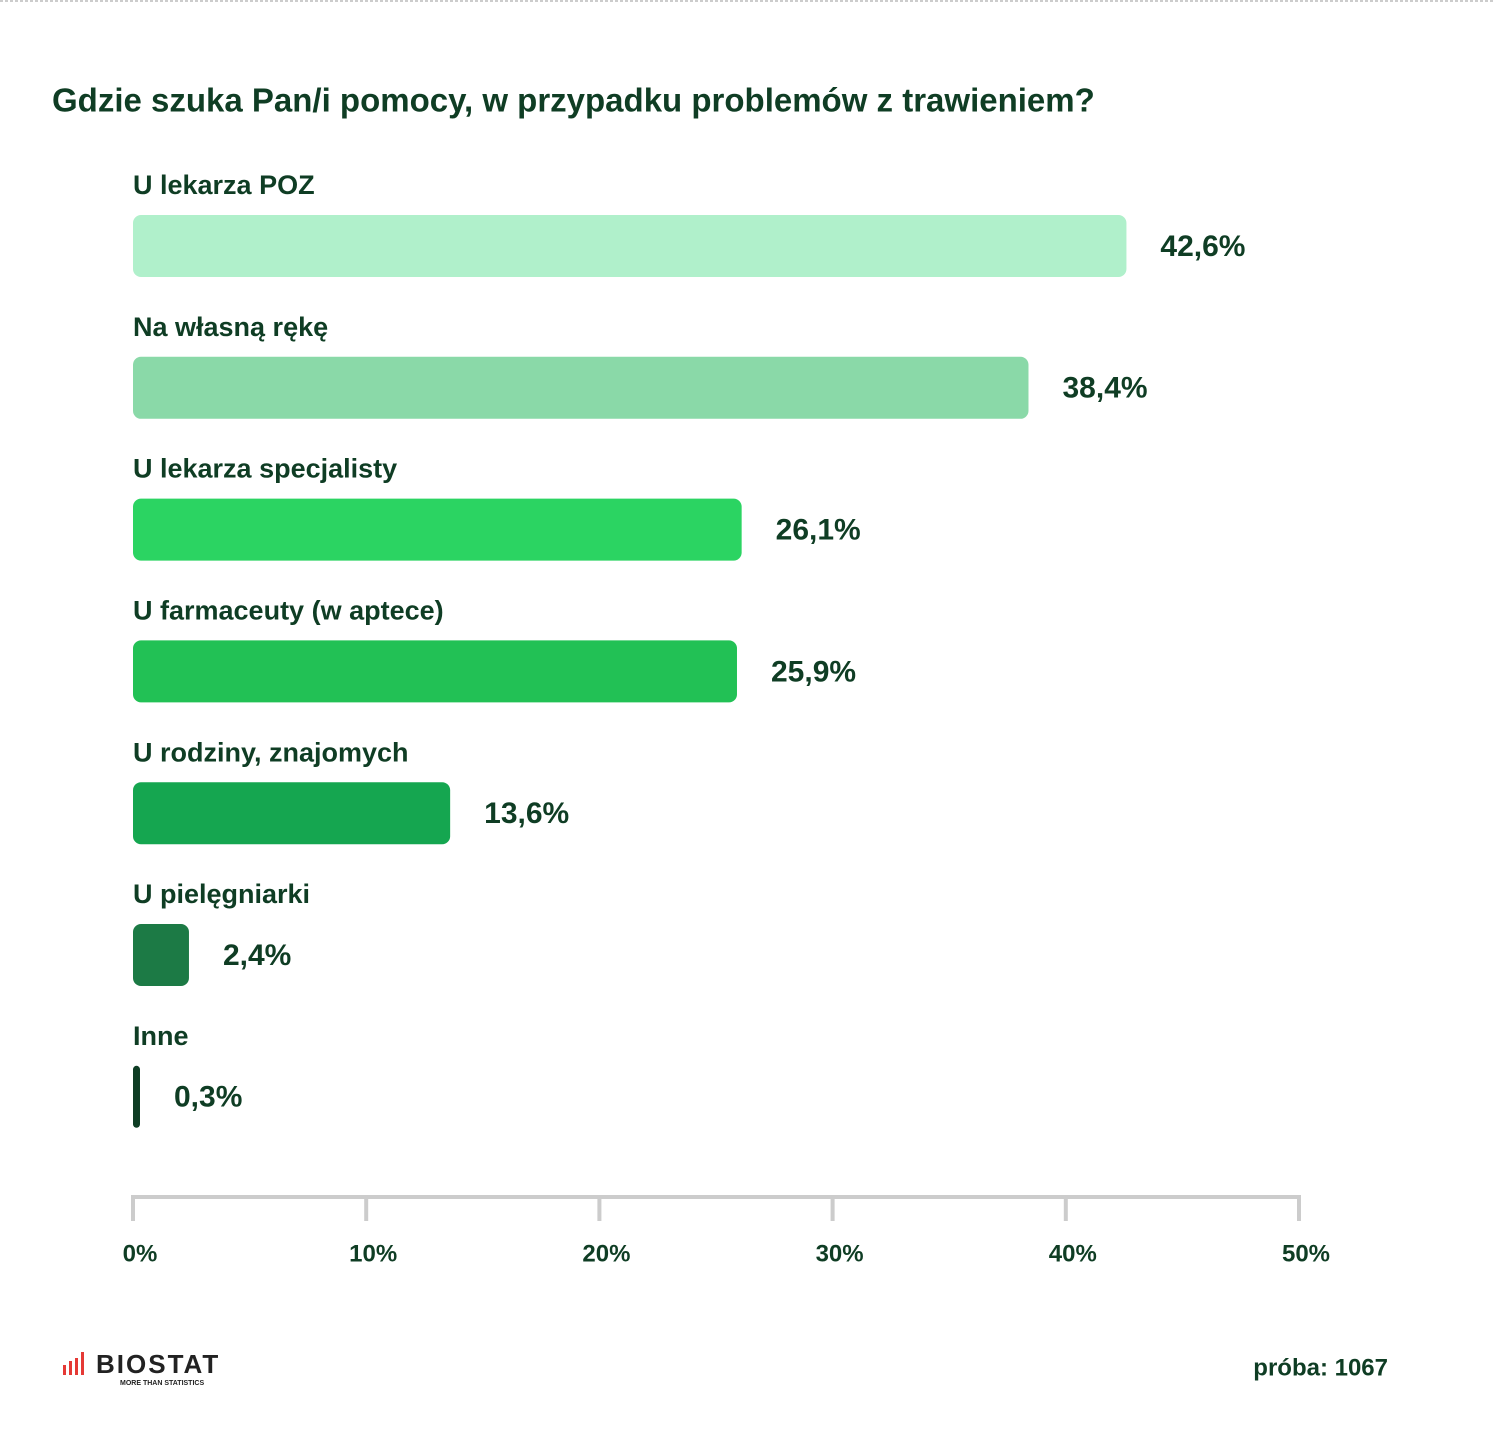  What do you see at coordinates (1202, 246) in the screenshot?
I see `value-label: 42,6%` at bounding box center [1202, 246].